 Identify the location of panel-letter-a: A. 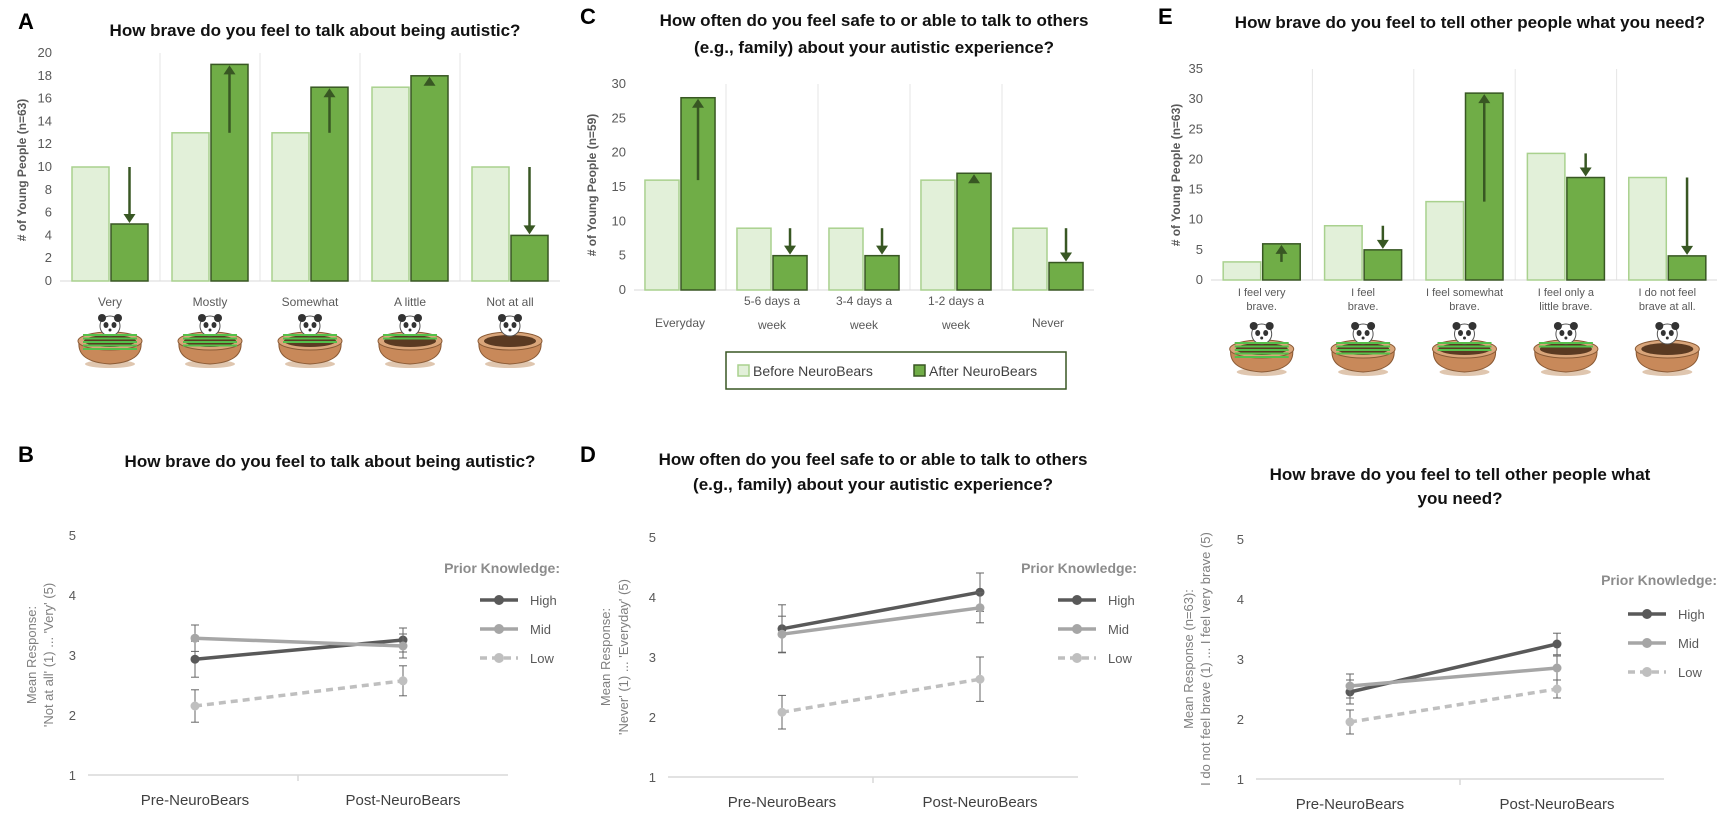
(26, 21).